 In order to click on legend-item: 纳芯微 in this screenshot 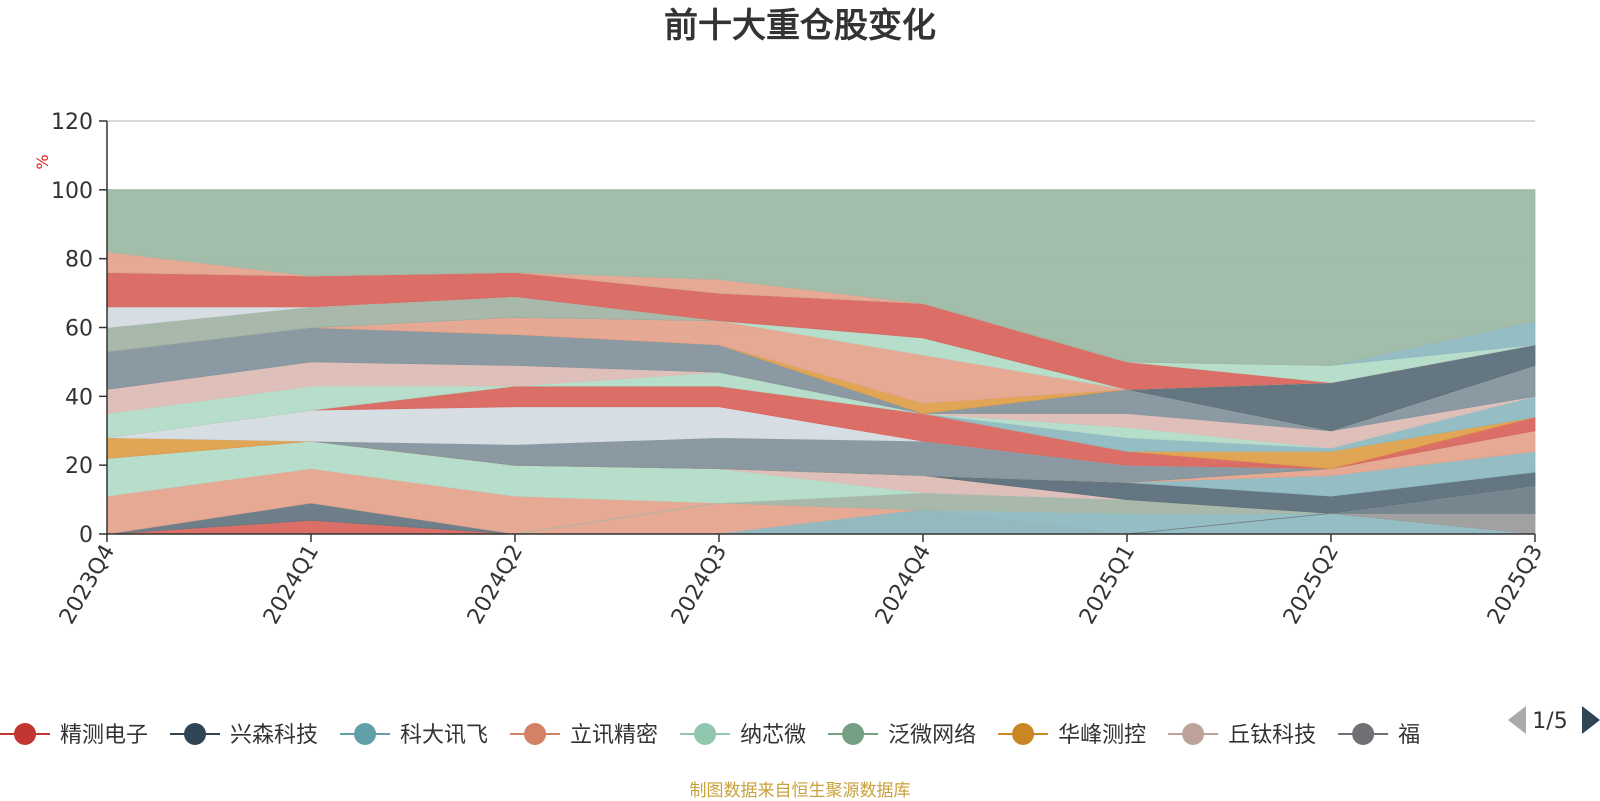, I will do `click(743, 735)`.